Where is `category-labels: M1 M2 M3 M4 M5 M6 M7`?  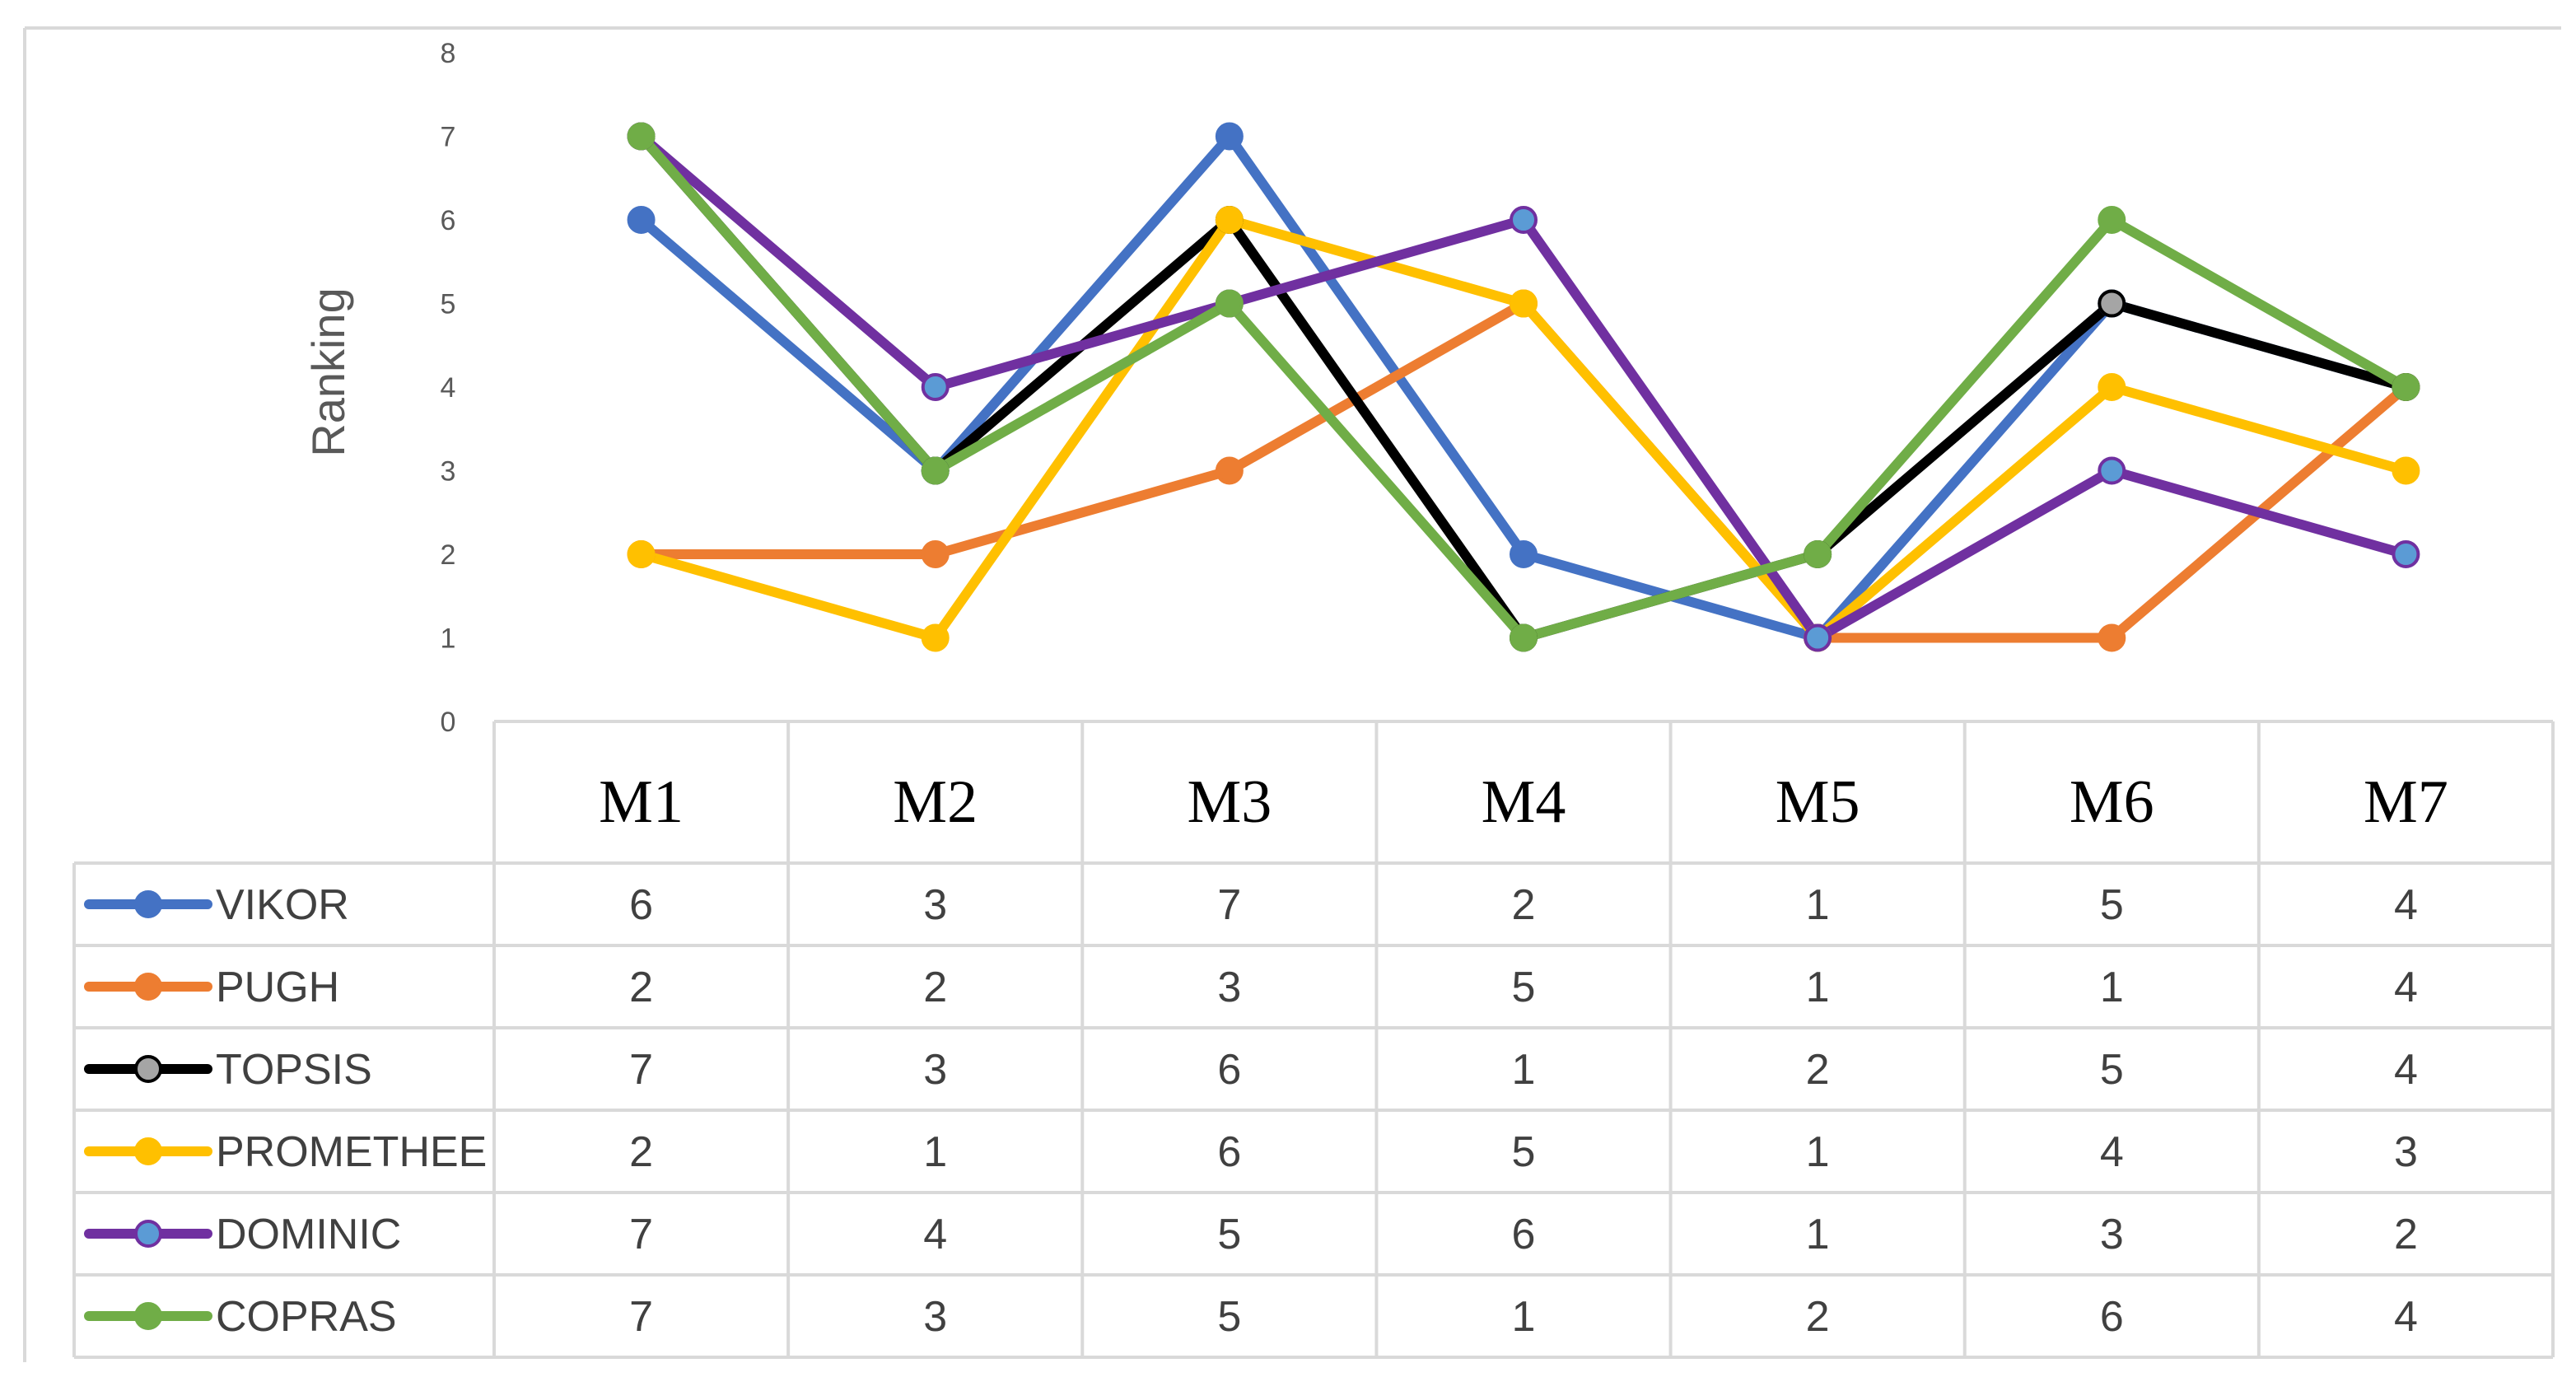
category-labels: M1 M2 M3 M4 M5 M6 M7 is located at coordinates (1523, 802).